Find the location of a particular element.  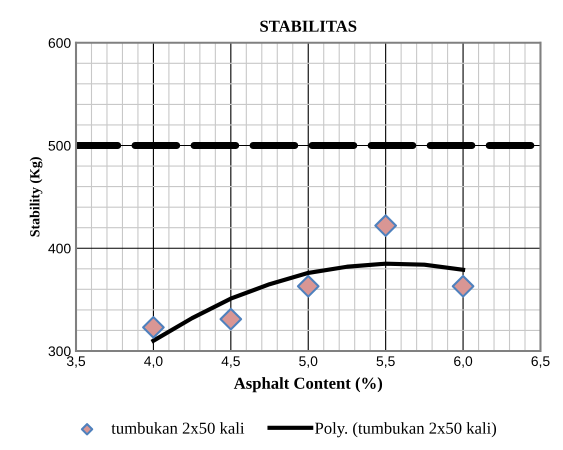

legend-label: Poly. (tumbukan 2x50 kali) is located at coordinates (405, 430).